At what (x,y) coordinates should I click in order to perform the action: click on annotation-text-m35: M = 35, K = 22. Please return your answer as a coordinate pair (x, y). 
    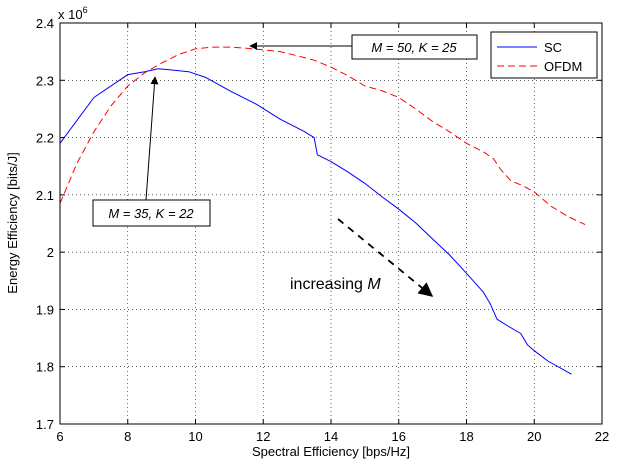
    Looking at the image, I should click on (151, 213).